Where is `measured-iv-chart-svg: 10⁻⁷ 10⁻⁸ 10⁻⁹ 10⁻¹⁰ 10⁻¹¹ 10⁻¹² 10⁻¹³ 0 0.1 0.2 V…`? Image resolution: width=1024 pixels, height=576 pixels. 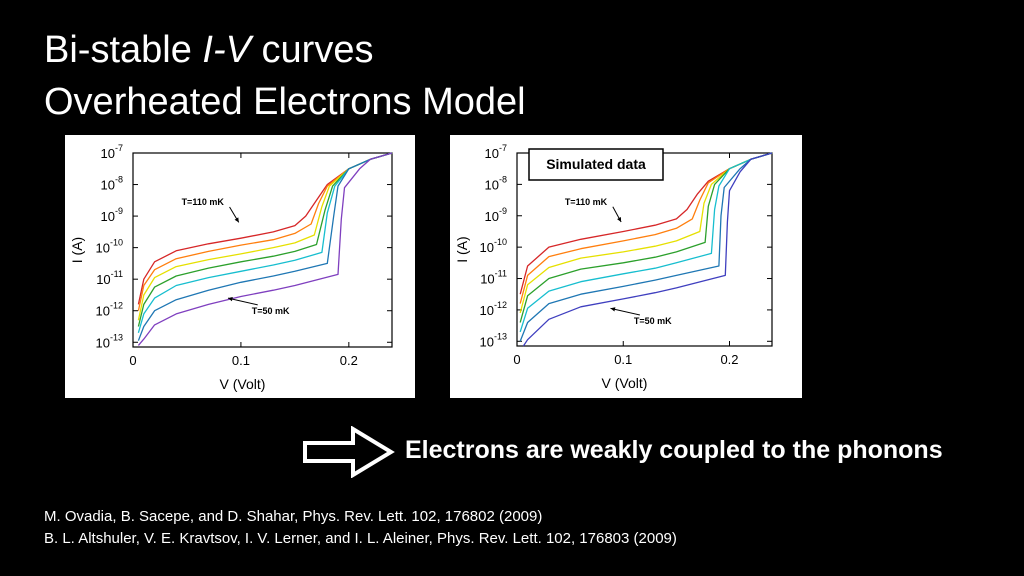 measured-iv-chart-svg: 10⁻⁷ 10⁻⁸ 10⁻⁹ 10⁻¹⁰ 10⁻¹¹ 10⁻¹² 10⁻¹³ 0 0.1 0.2 V… is located at coordinates (231, 267).